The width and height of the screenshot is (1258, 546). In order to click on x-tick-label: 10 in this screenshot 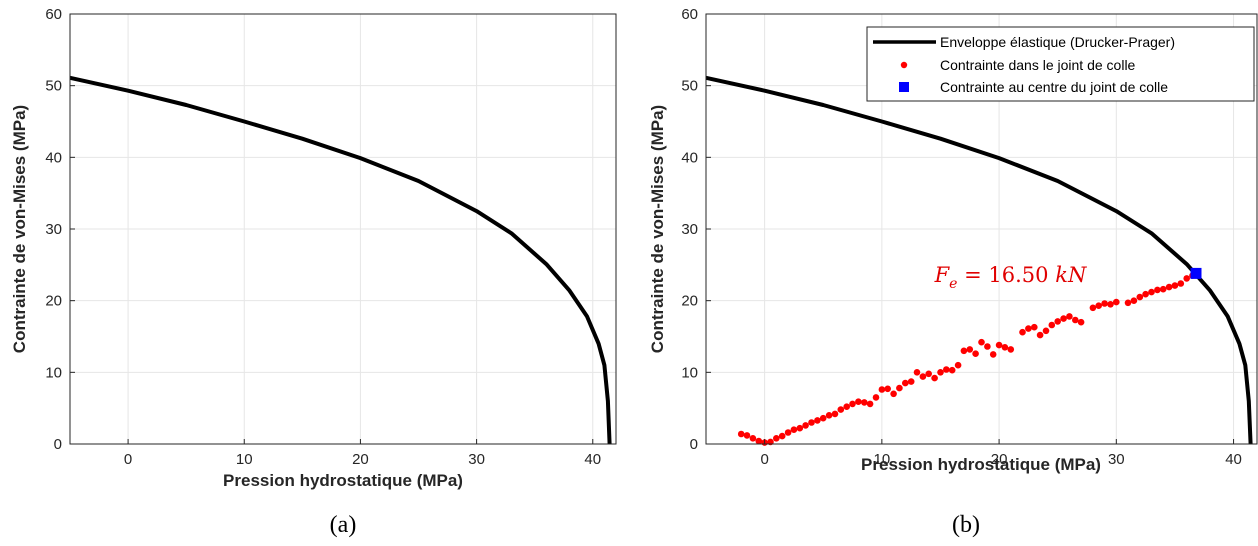, I will do `click(244, 459)`.